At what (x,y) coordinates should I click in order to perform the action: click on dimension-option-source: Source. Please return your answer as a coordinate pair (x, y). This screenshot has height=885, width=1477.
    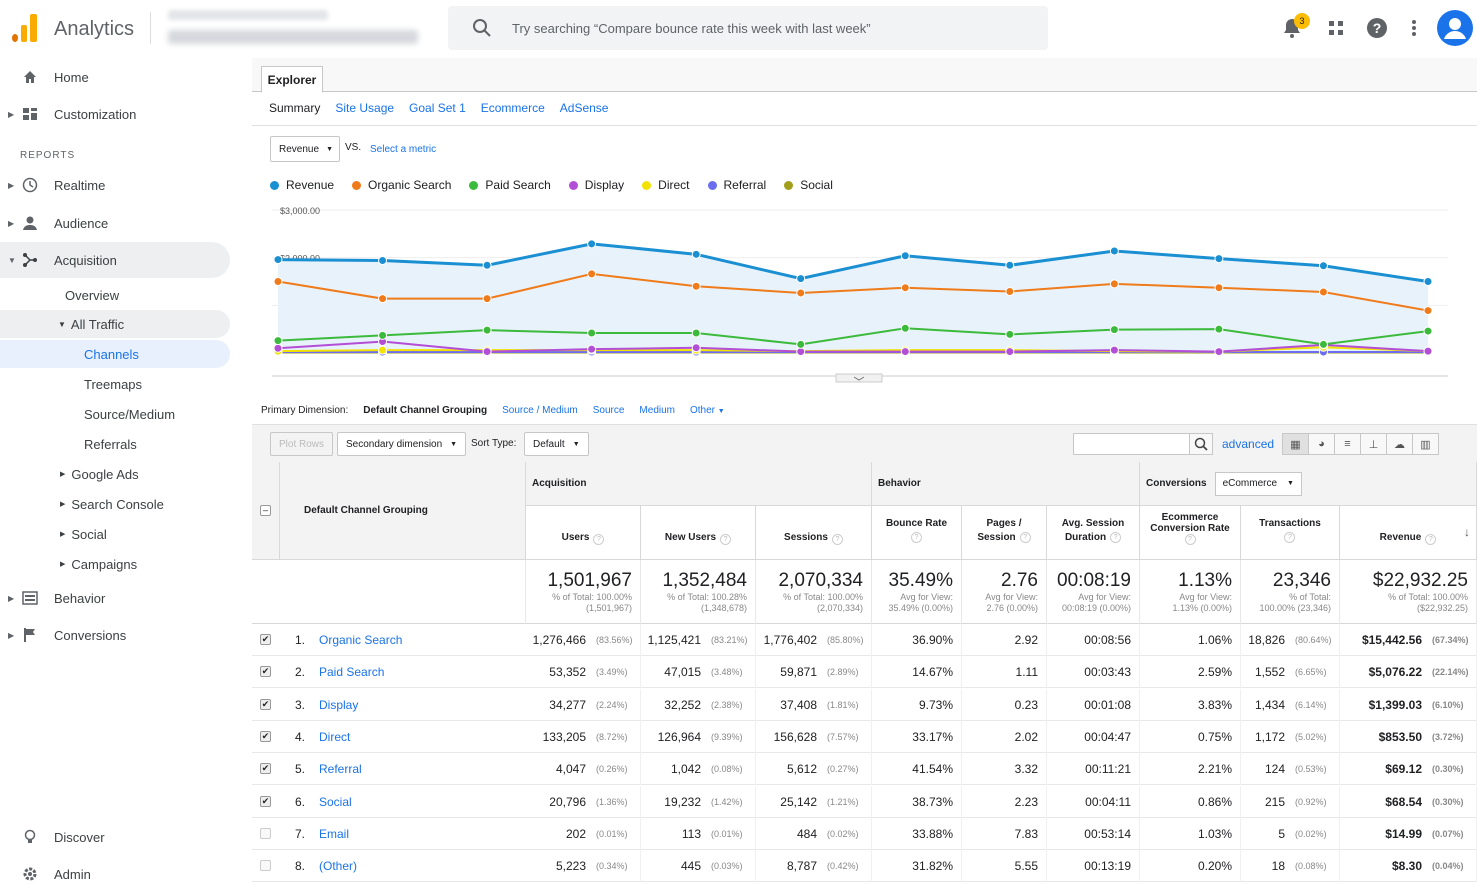
    Looking at the image, I should click on (608, 410).